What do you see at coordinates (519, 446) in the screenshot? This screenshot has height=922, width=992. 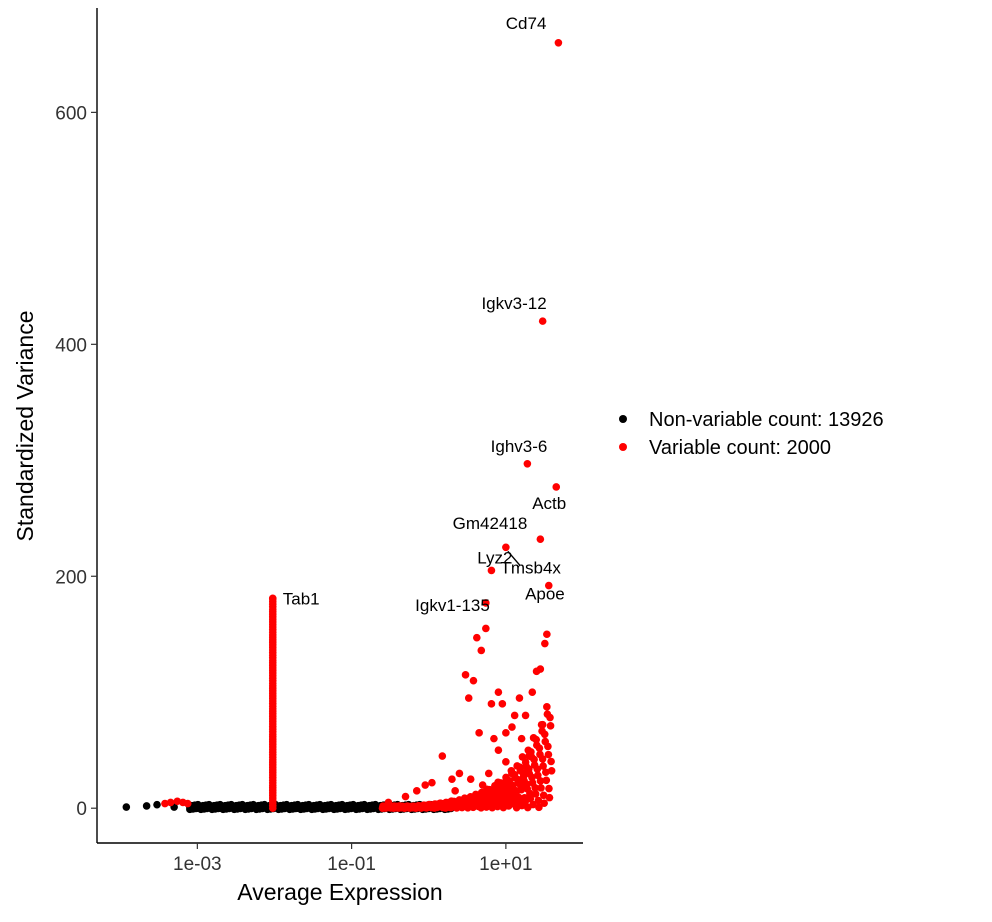 I see `gene-label: Ighv3-6` at bounding box center [519, 446].